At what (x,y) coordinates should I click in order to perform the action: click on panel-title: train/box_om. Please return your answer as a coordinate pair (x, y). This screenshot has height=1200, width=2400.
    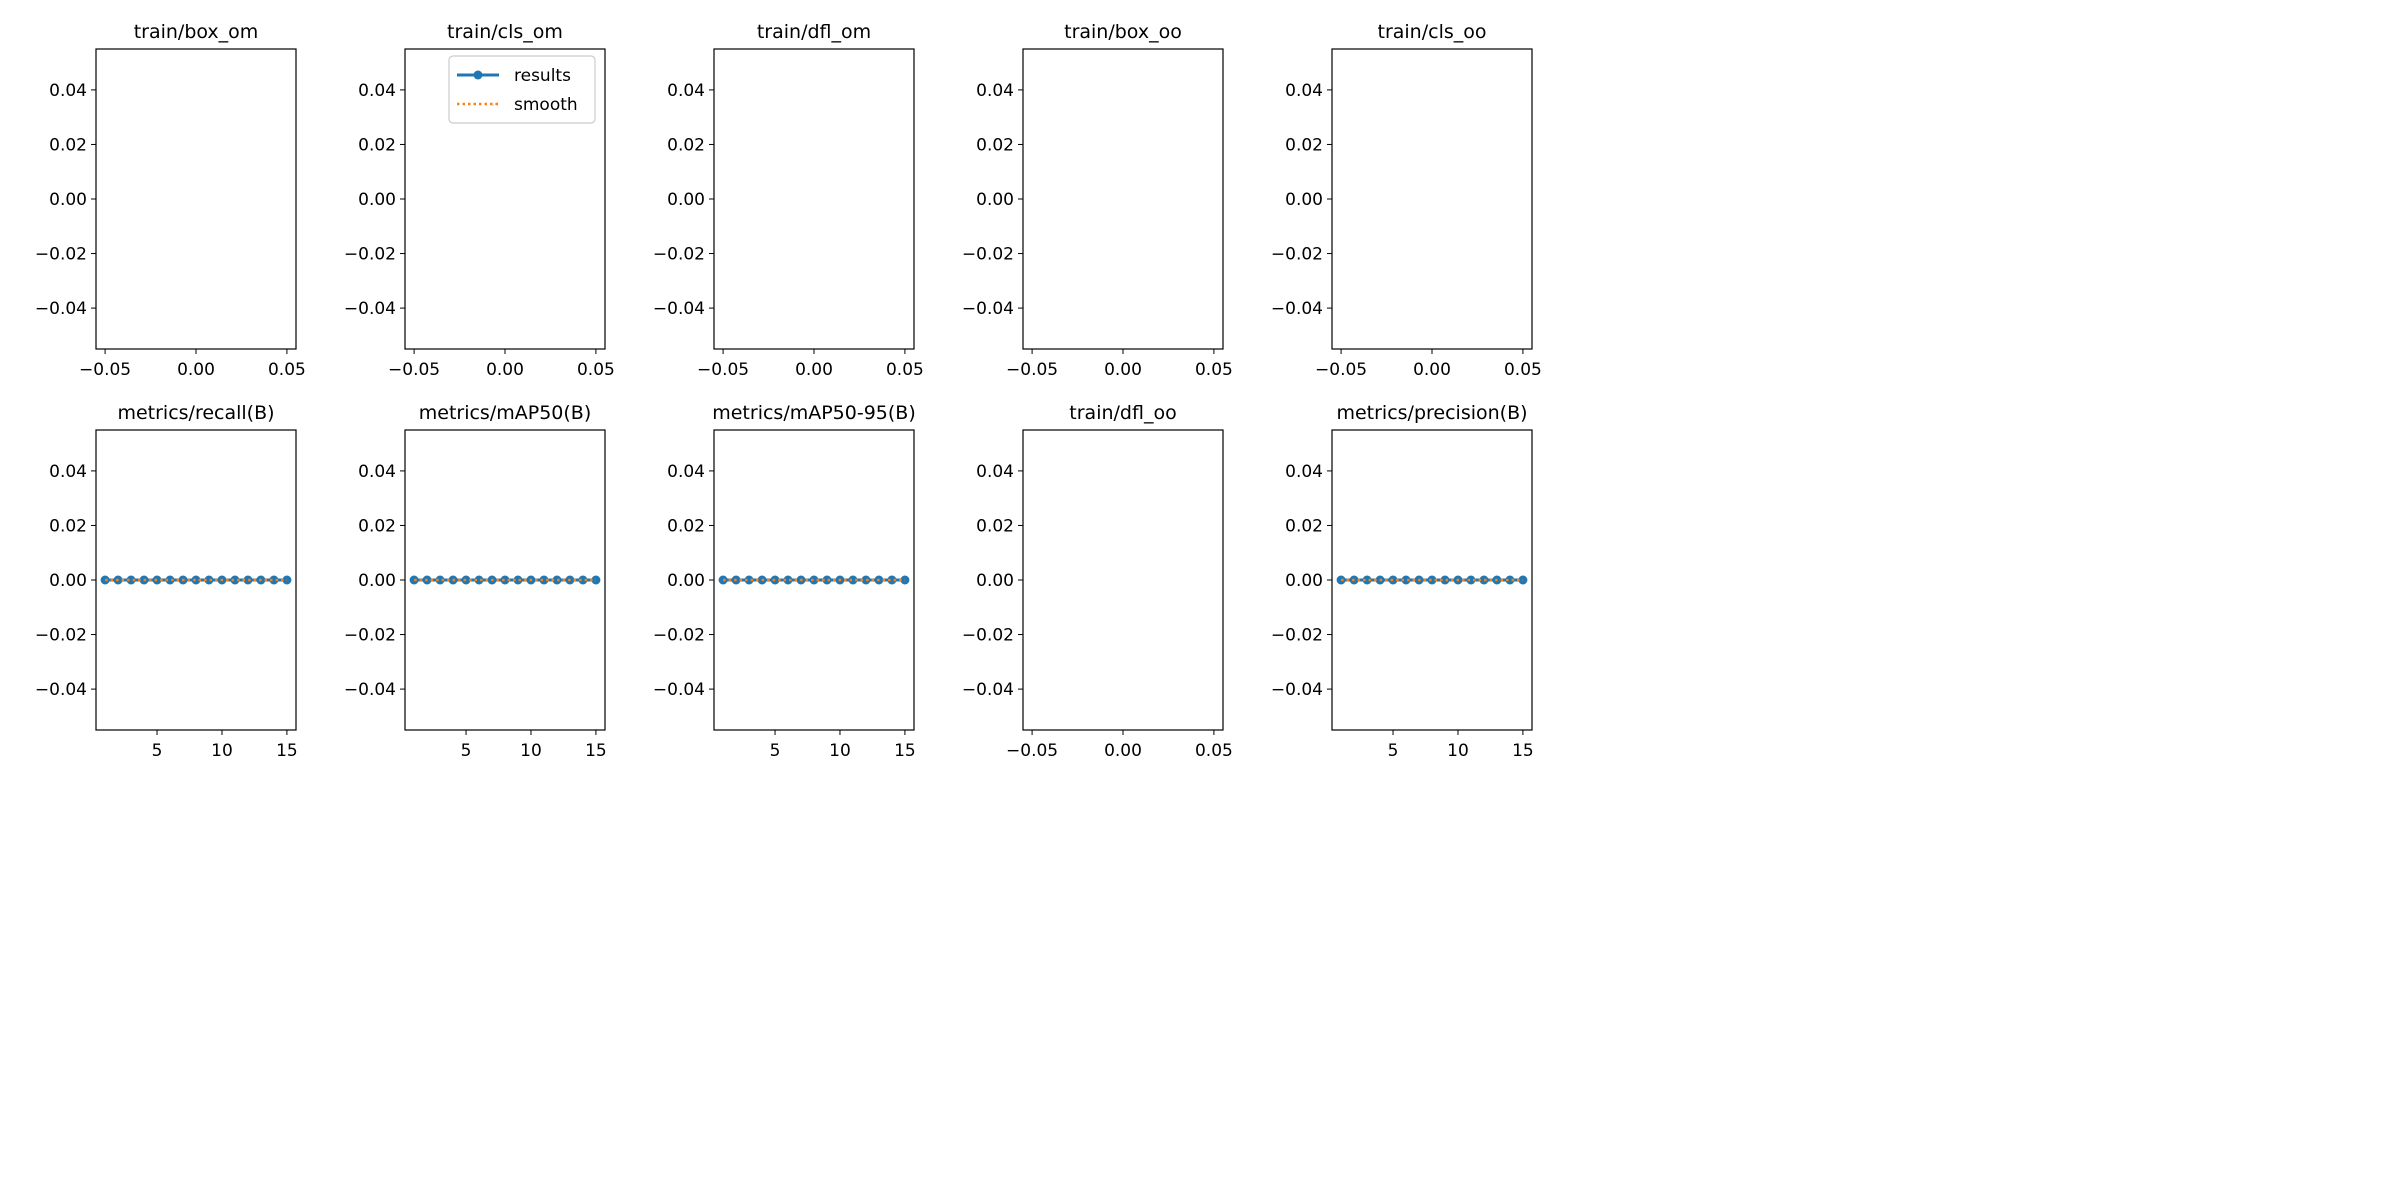
    Looking at the image, I should click on (196, 32).